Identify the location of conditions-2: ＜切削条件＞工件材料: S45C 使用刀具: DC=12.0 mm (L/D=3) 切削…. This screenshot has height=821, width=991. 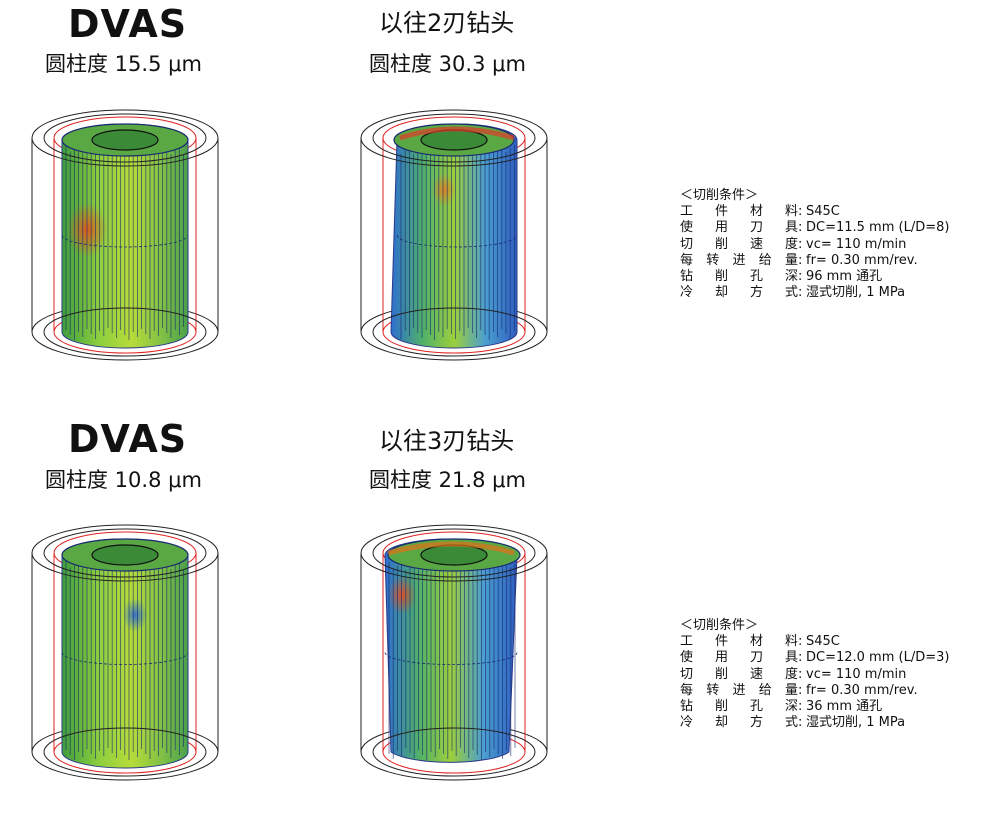
(814, 674).